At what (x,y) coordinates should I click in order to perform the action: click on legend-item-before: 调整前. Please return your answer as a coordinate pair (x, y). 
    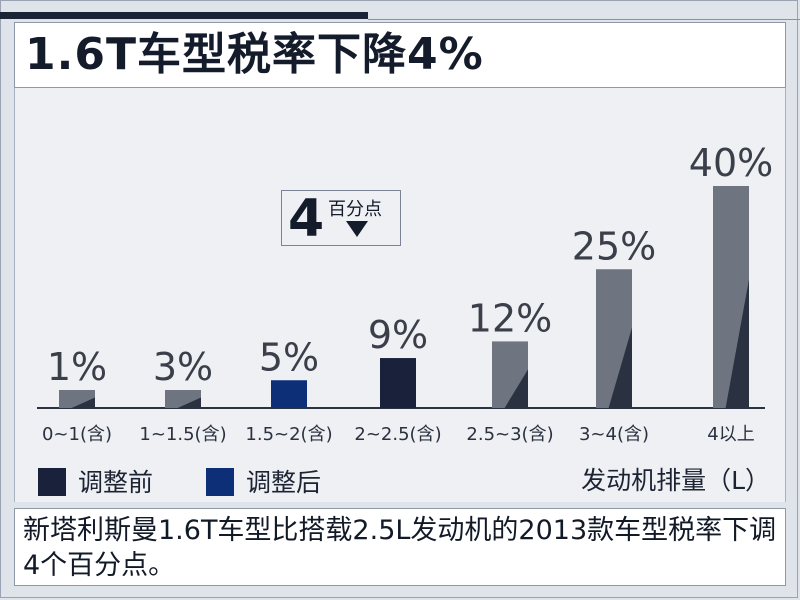
    Looking at the image, I should click on (95, 480).